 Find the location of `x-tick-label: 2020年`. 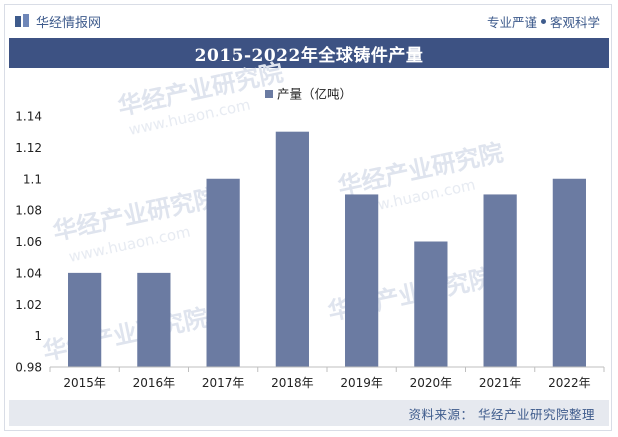

x-tick-label: 2020年 is located at coordinates (431, 383).